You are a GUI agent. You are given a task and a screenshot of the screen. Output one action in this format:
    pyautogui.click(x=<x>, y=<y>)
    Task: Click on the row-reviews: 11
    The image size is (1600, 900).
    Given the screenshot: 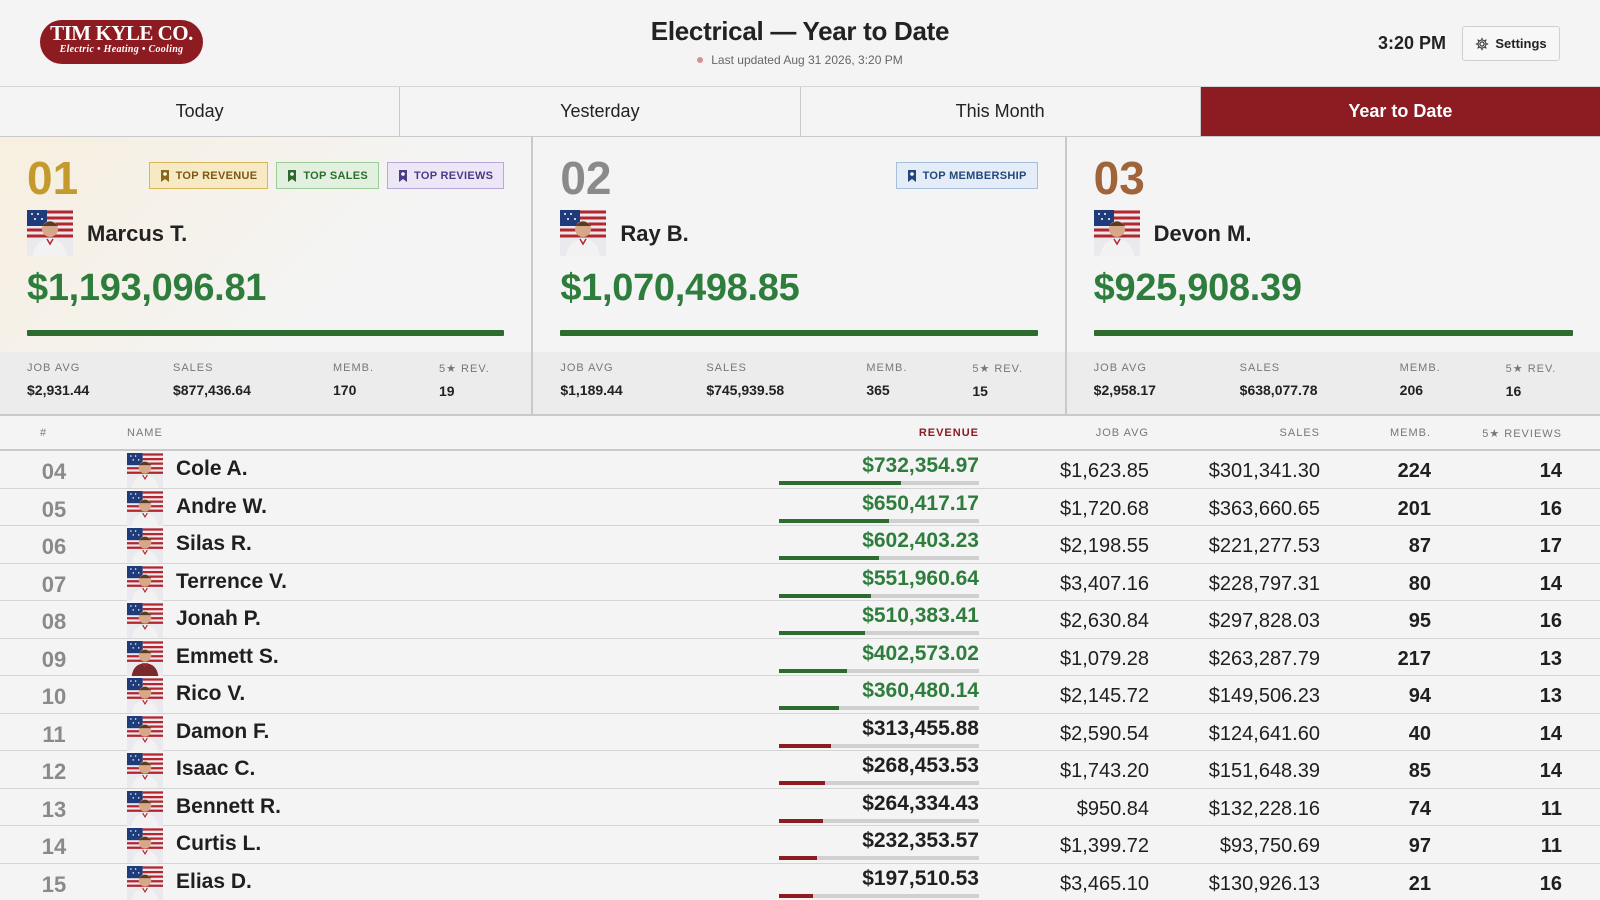 What is the action you would take?
    pyautogui.click(x=1551, y=808)
    